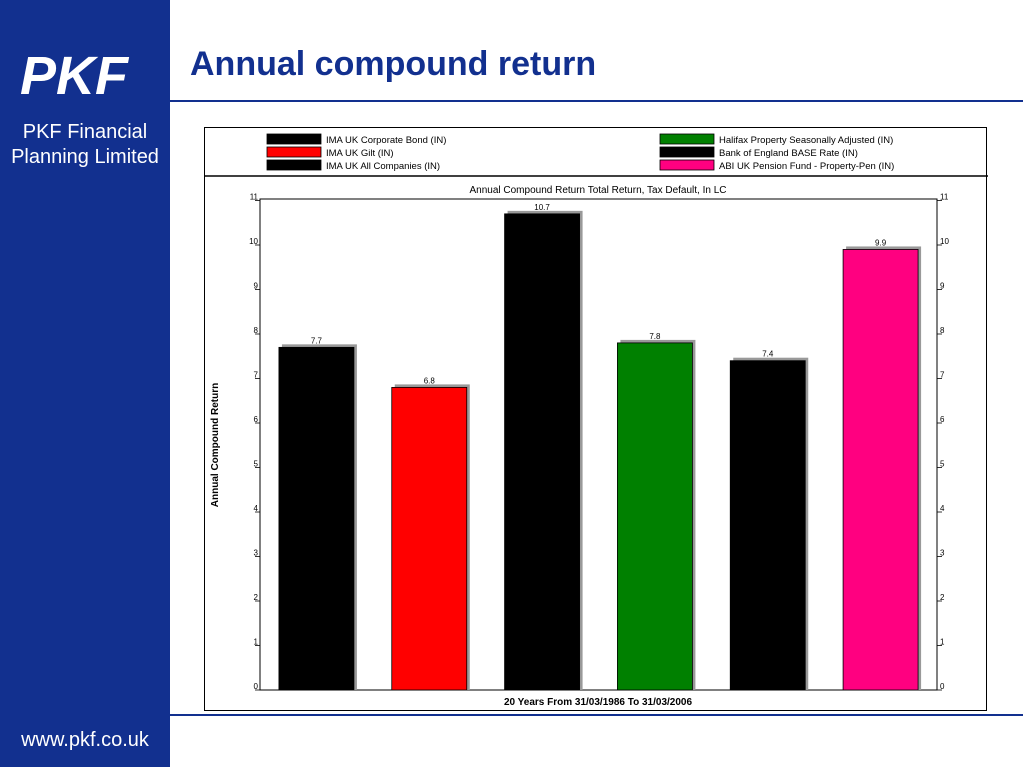 Image resolution: width=1023 pixels, height=767 pixels. I want to click on y-tick-label-right: 11, so click(944, 197).